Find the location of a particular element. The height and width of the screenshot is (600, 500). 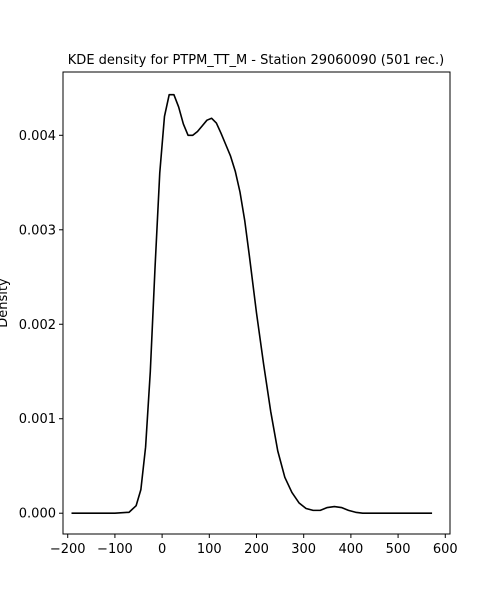

x-tick-label: 600 is located at coordinates (445, 549).